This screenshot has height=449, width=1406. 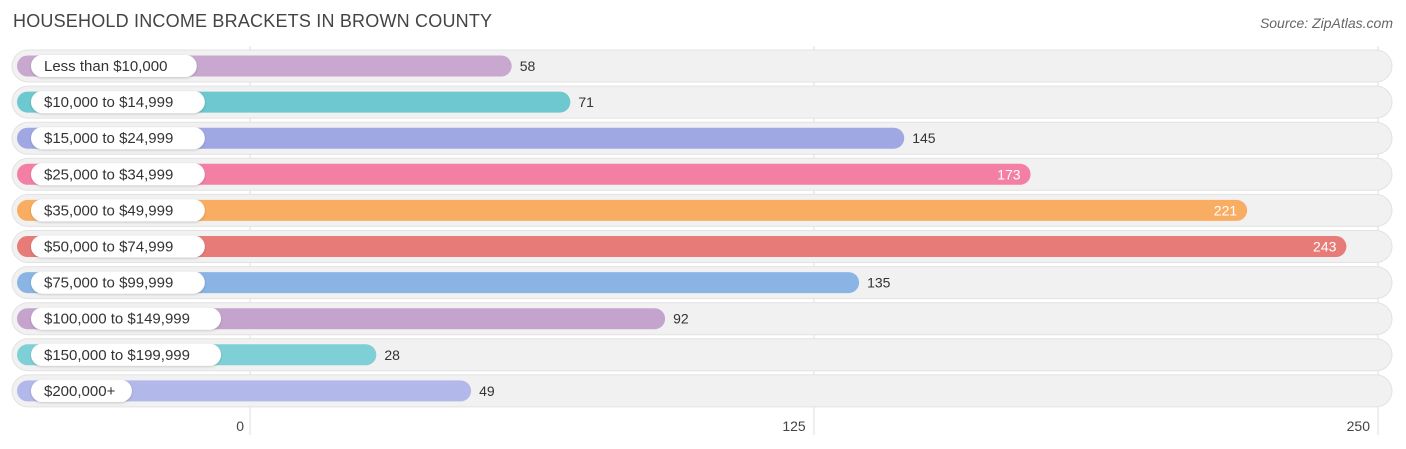 What do you see at coordinates (702, 319) in the screenshot?
I see `bar-row: $100,000 to $149,999 92` at bounding box center [702, 319].